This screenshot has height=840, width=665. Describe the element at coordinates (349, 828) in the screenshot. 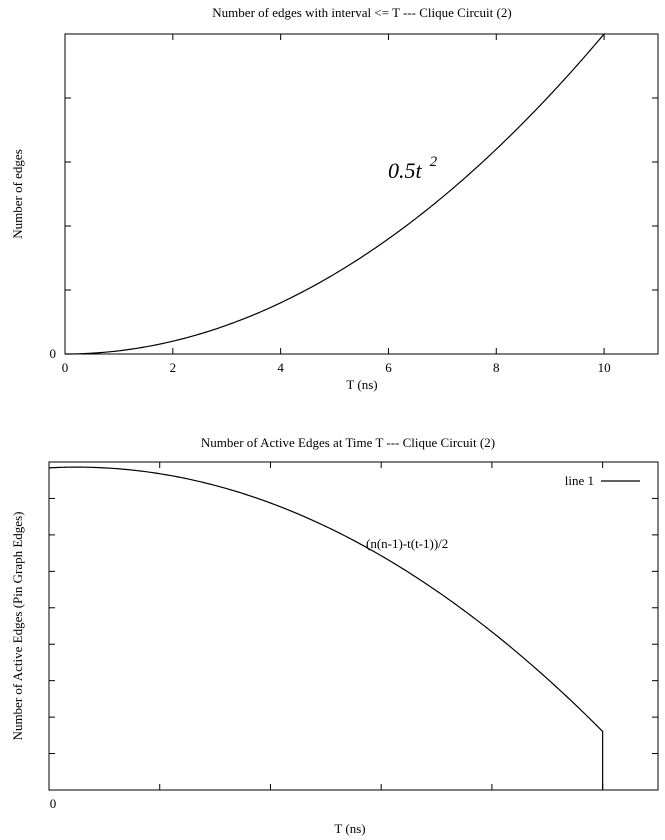

I see `chart-2-x-axis-label: T (ns)` at that location.